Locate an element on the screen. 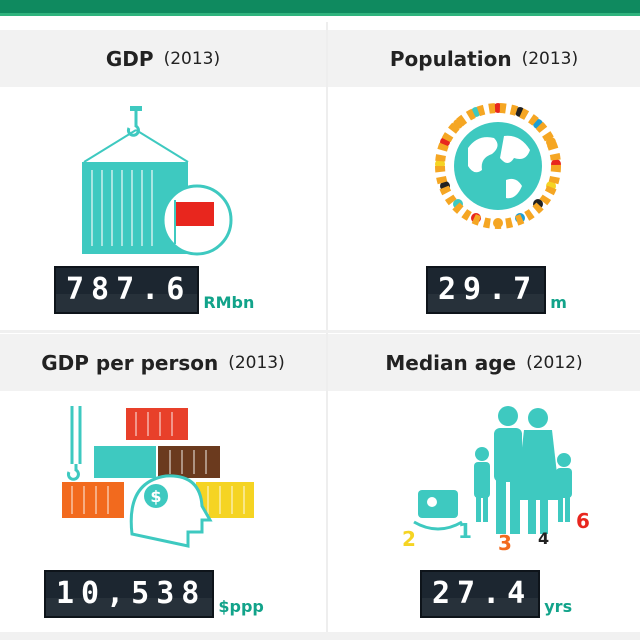 This screenshot has height=640, width=640. family-icon: 2 1 3 4 6 is located at coordinates (496, 480).